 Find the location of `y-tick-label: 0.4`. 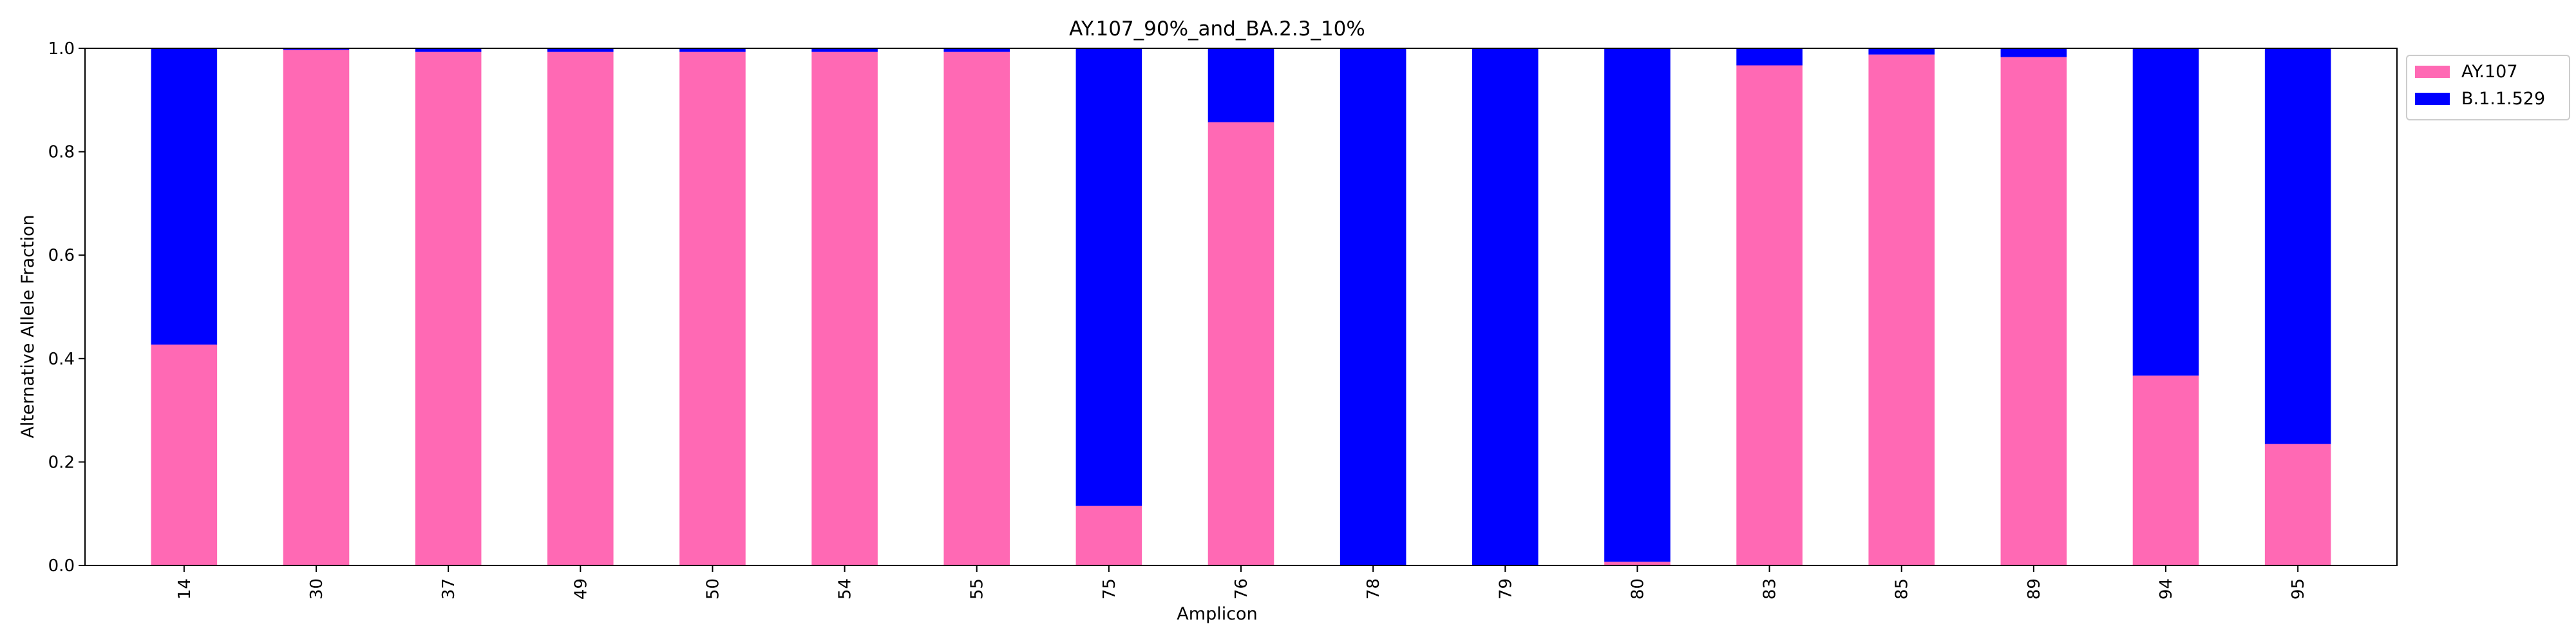

y-tick-label: 0.4 is located at coordinates (62, 359).